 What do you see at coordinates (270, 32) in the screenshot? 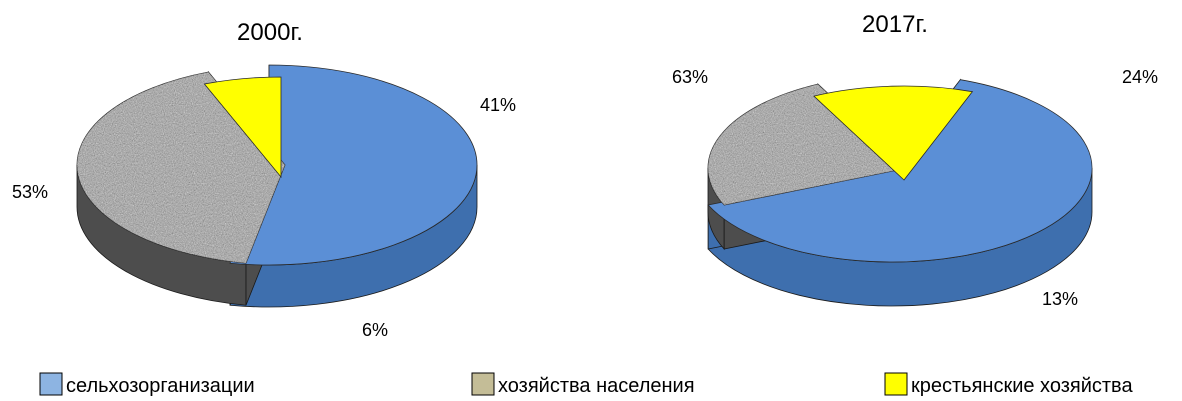
I see `chart-title-2000: 2000г.` at bounding box center [270, 32].